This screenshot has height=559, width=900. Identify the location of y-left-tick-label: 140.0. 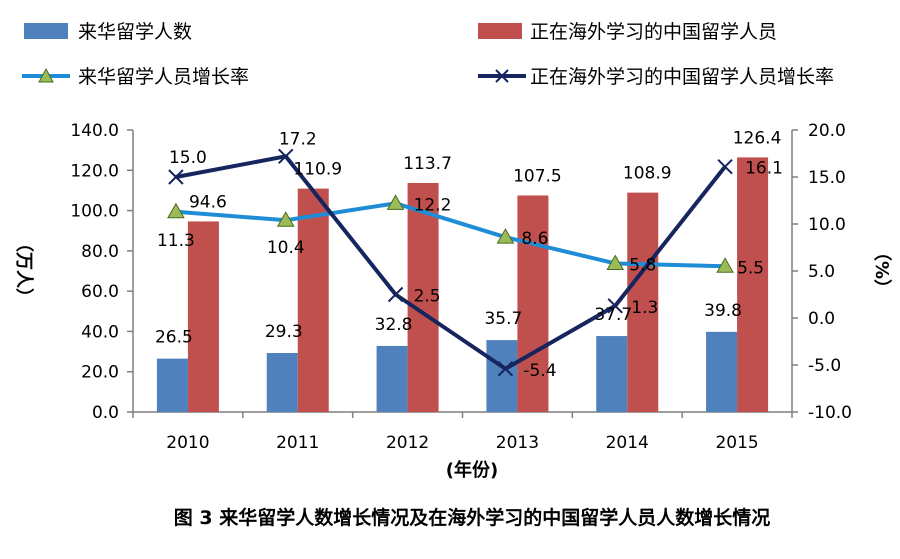
(94, 131).